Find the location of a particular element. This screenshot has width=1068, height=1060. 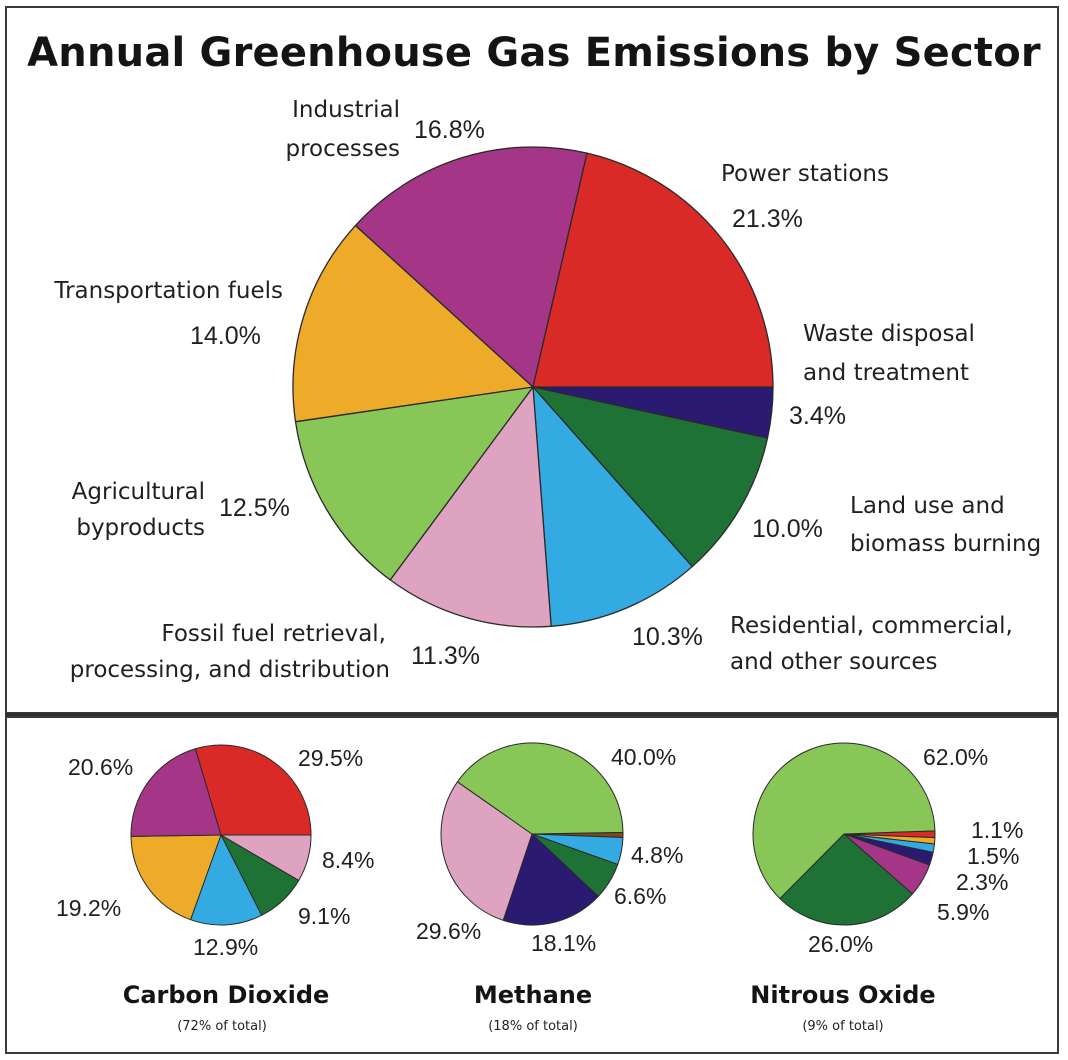

co2-pct-19-2: 19.2% is located at coordinates (88, 908).